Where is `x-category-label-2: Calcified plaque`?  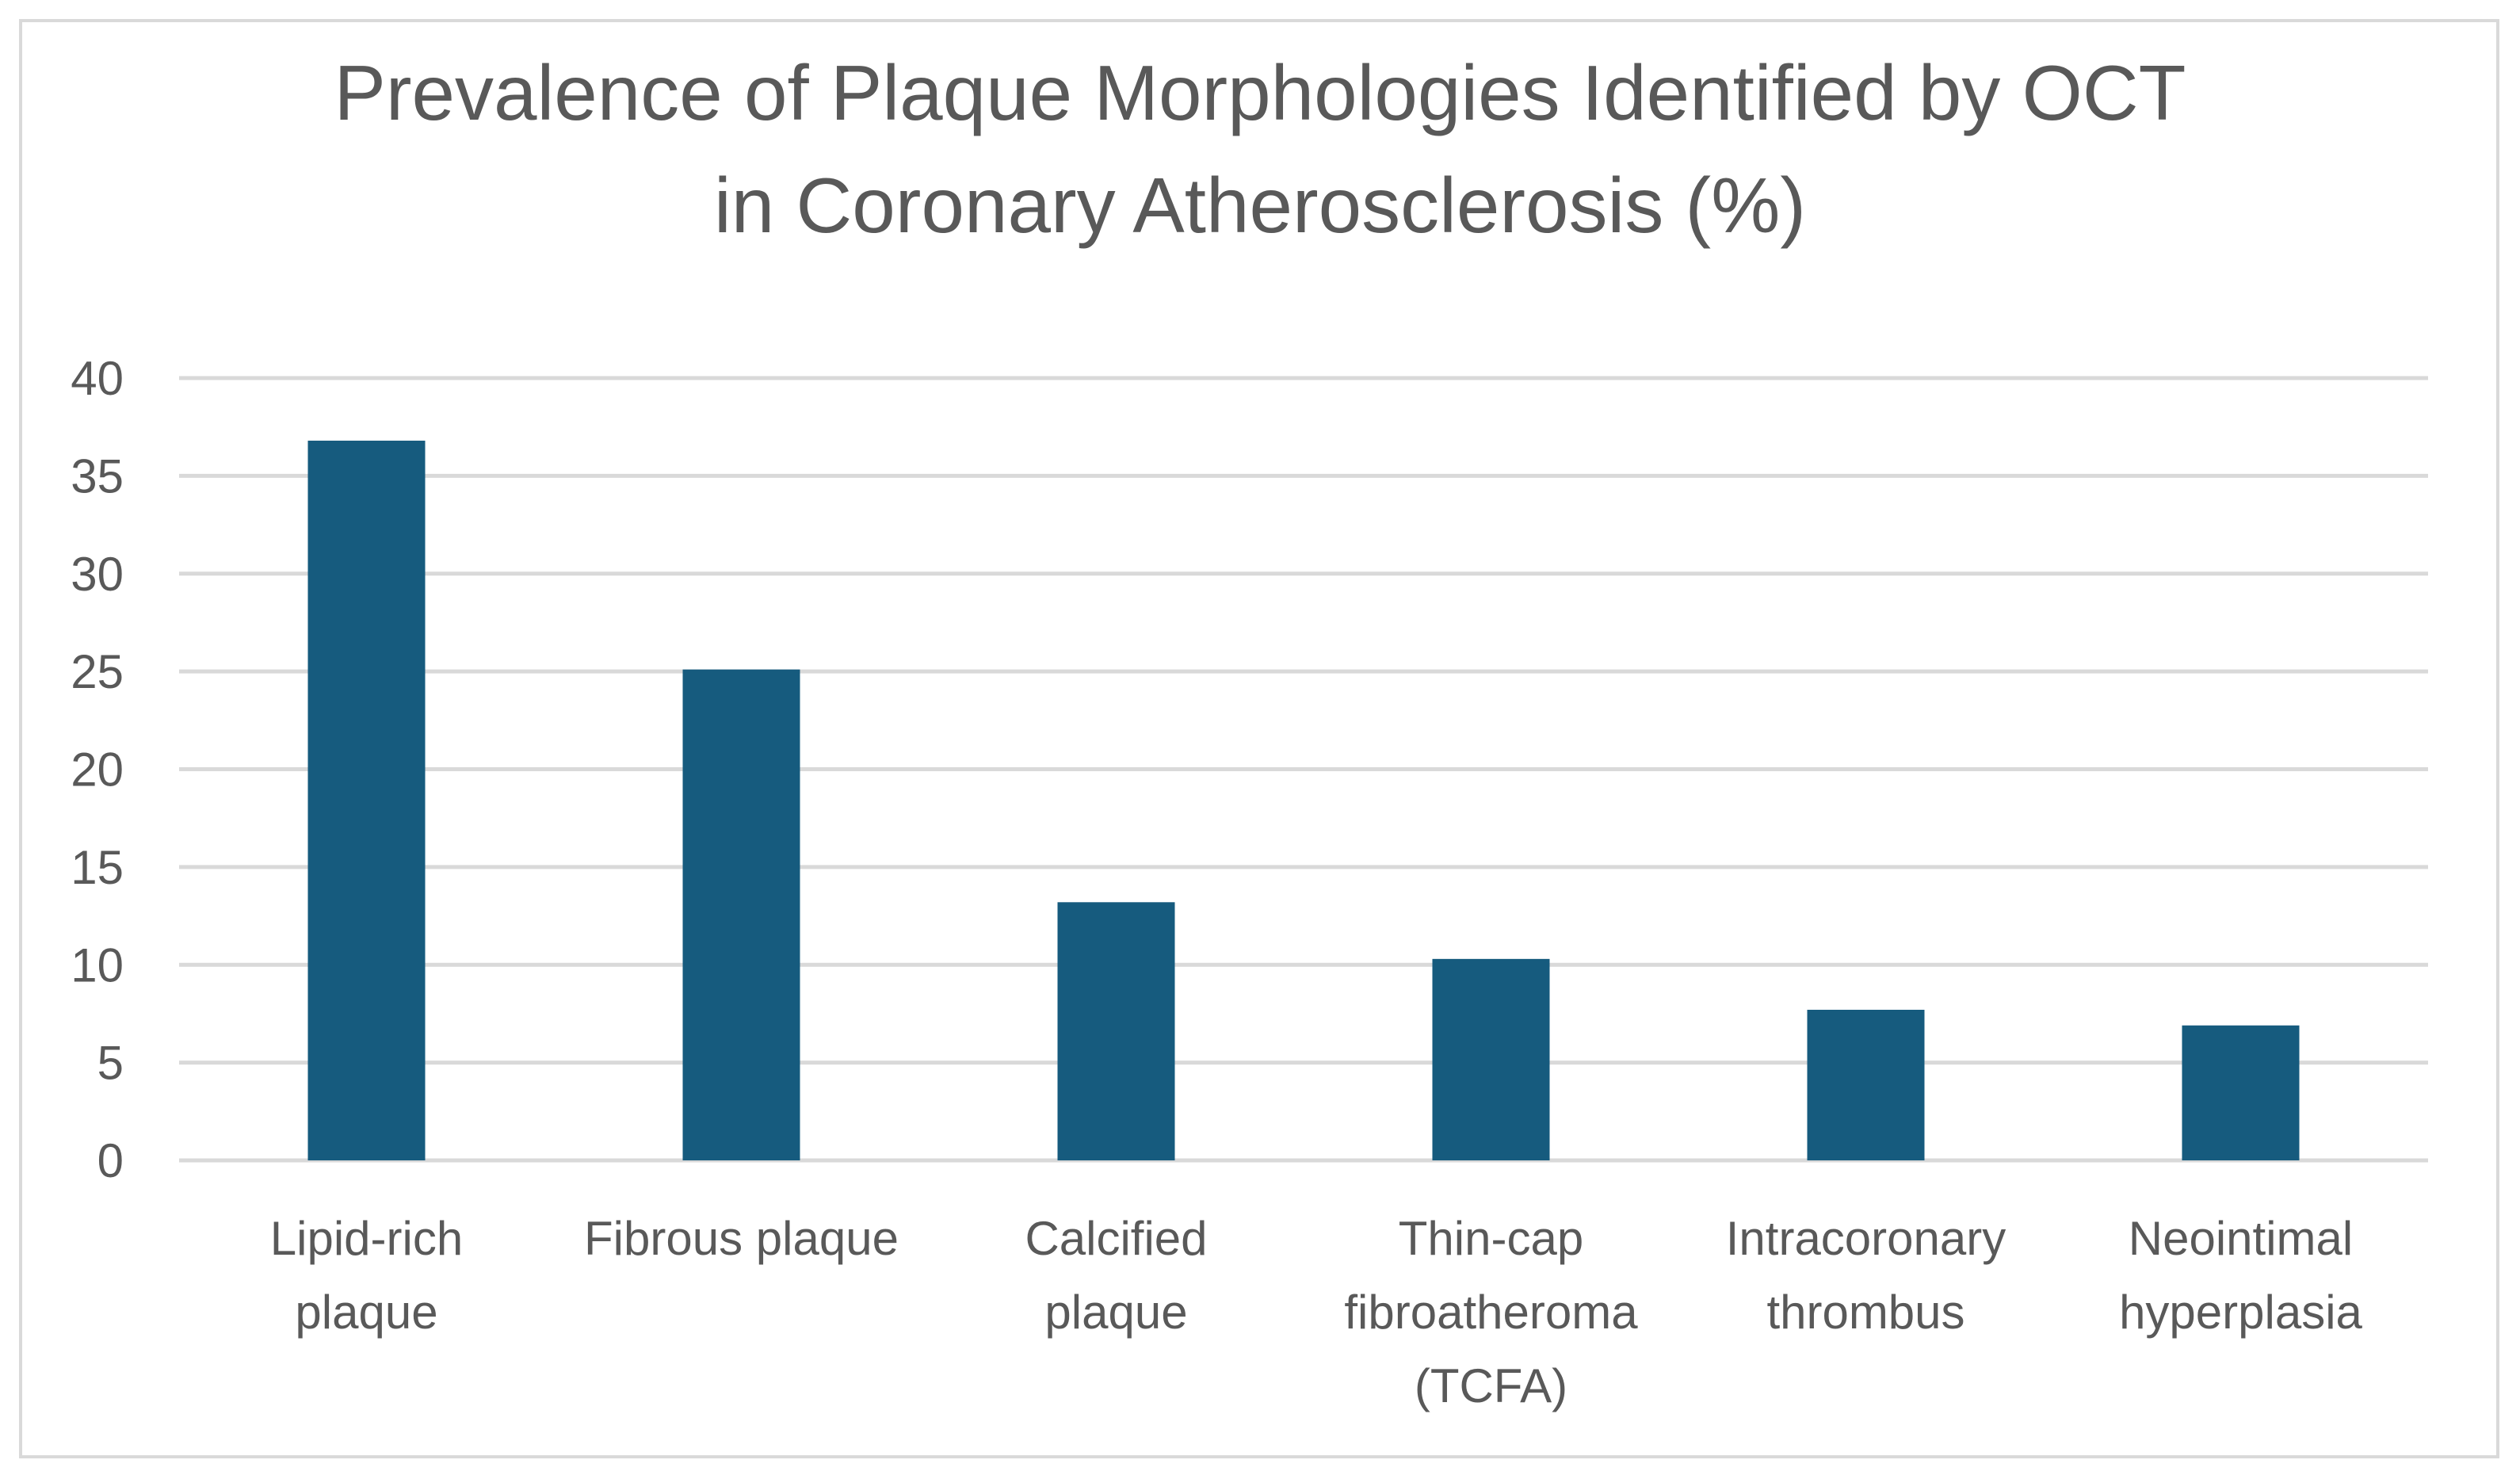
x-category-label-2: Calcified plaque is located at coordinates (1116, 1275).